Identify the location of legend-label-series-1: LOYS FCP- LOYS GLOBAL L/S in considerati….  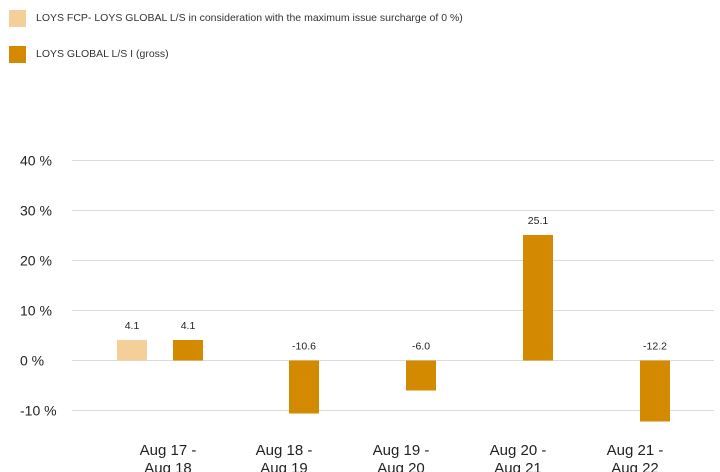
(249, 18).